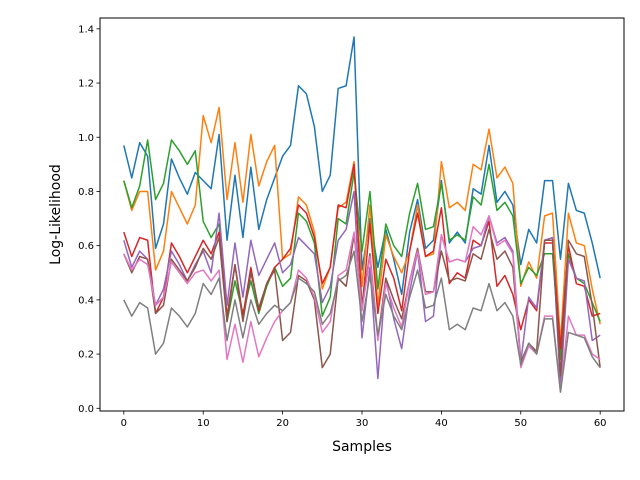 The image size is (640, 480). Describe the element at coordinates (56, 214) in the screenshot. I see `y-axis-label: Log-Likelihood` at that location.